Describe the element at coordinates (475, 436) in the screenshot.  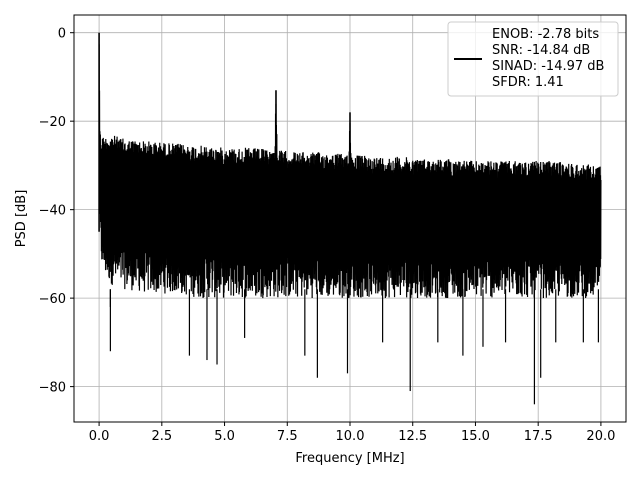
I see `x-tick-label: 15.0` at that location.